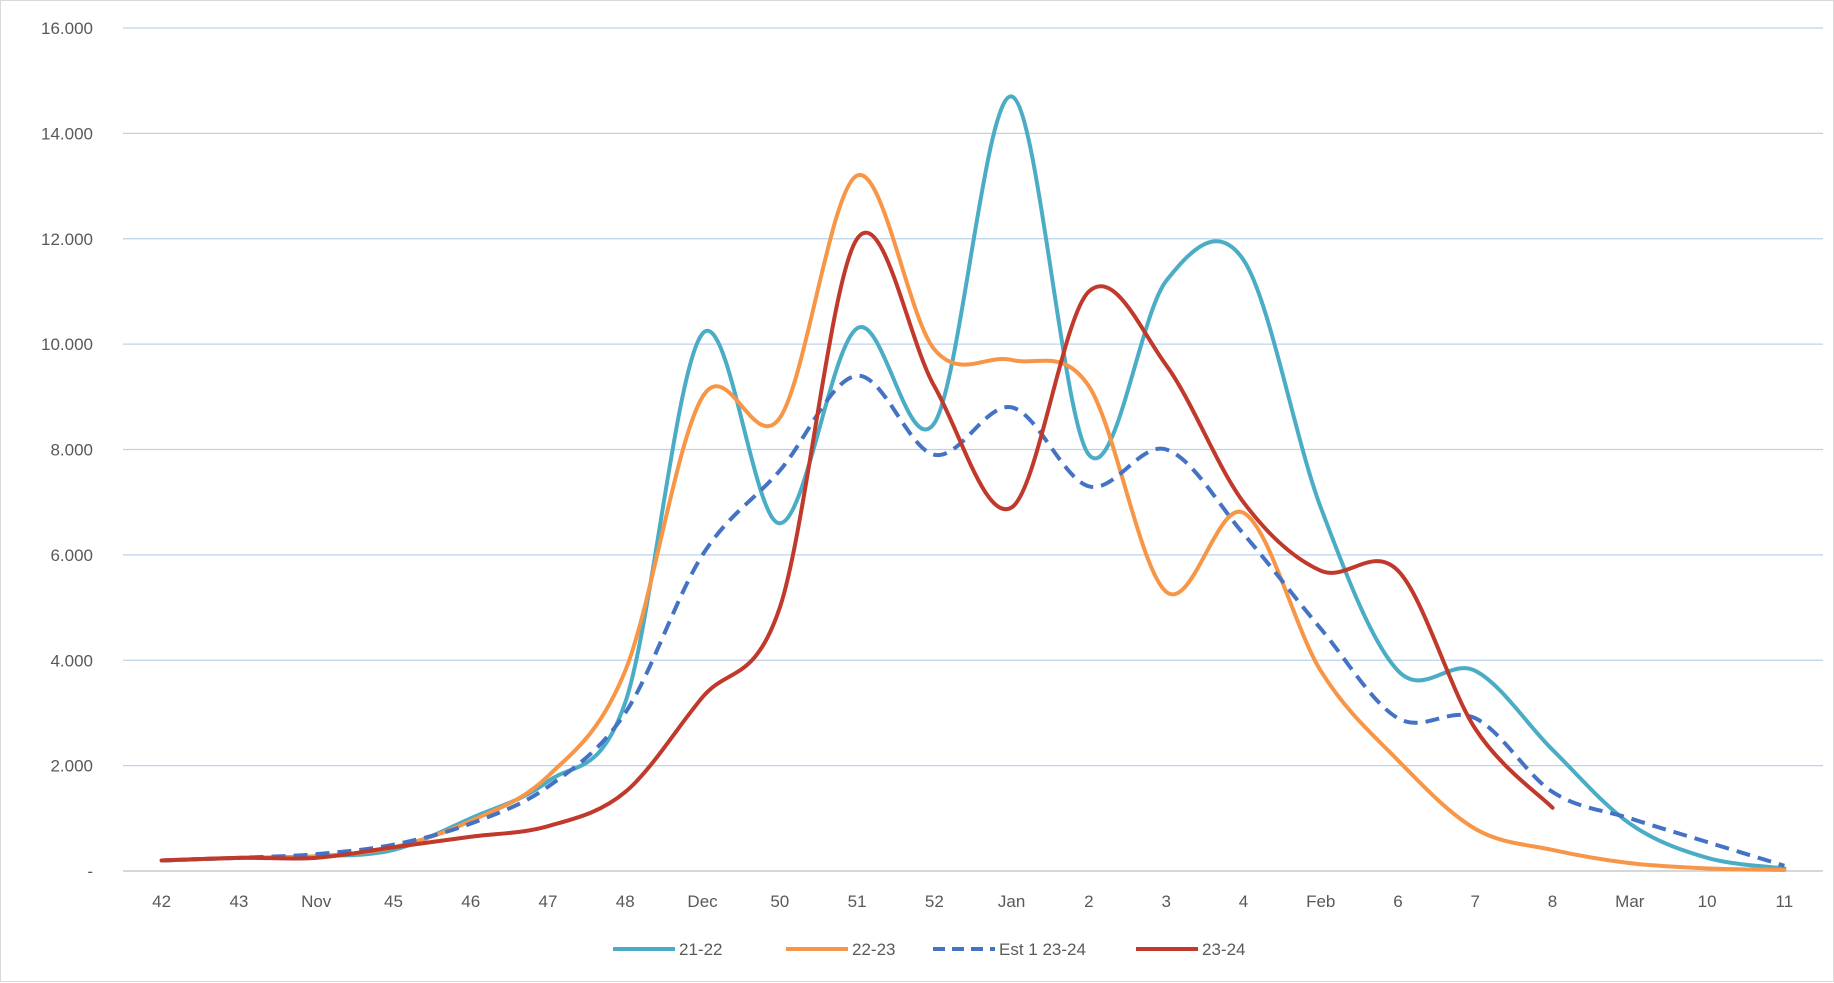 The height and width of the screenshot is (983, 1834). What do you see at coordinates (67, 28) in the screenshot?
I see `y-tick-label: 16.000` at bounding box center [67, 28].